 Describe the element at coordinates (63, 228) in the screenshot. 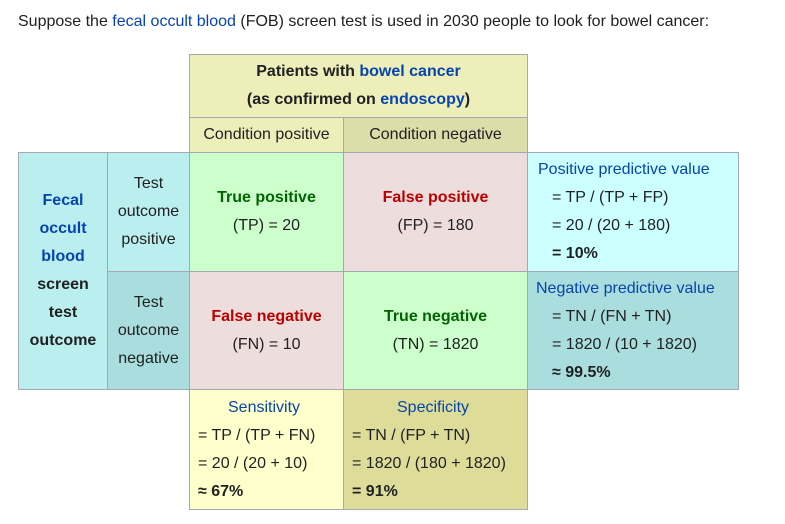

I see `fecal-occult-blood-row-link: Fecal occult blood` at that location.